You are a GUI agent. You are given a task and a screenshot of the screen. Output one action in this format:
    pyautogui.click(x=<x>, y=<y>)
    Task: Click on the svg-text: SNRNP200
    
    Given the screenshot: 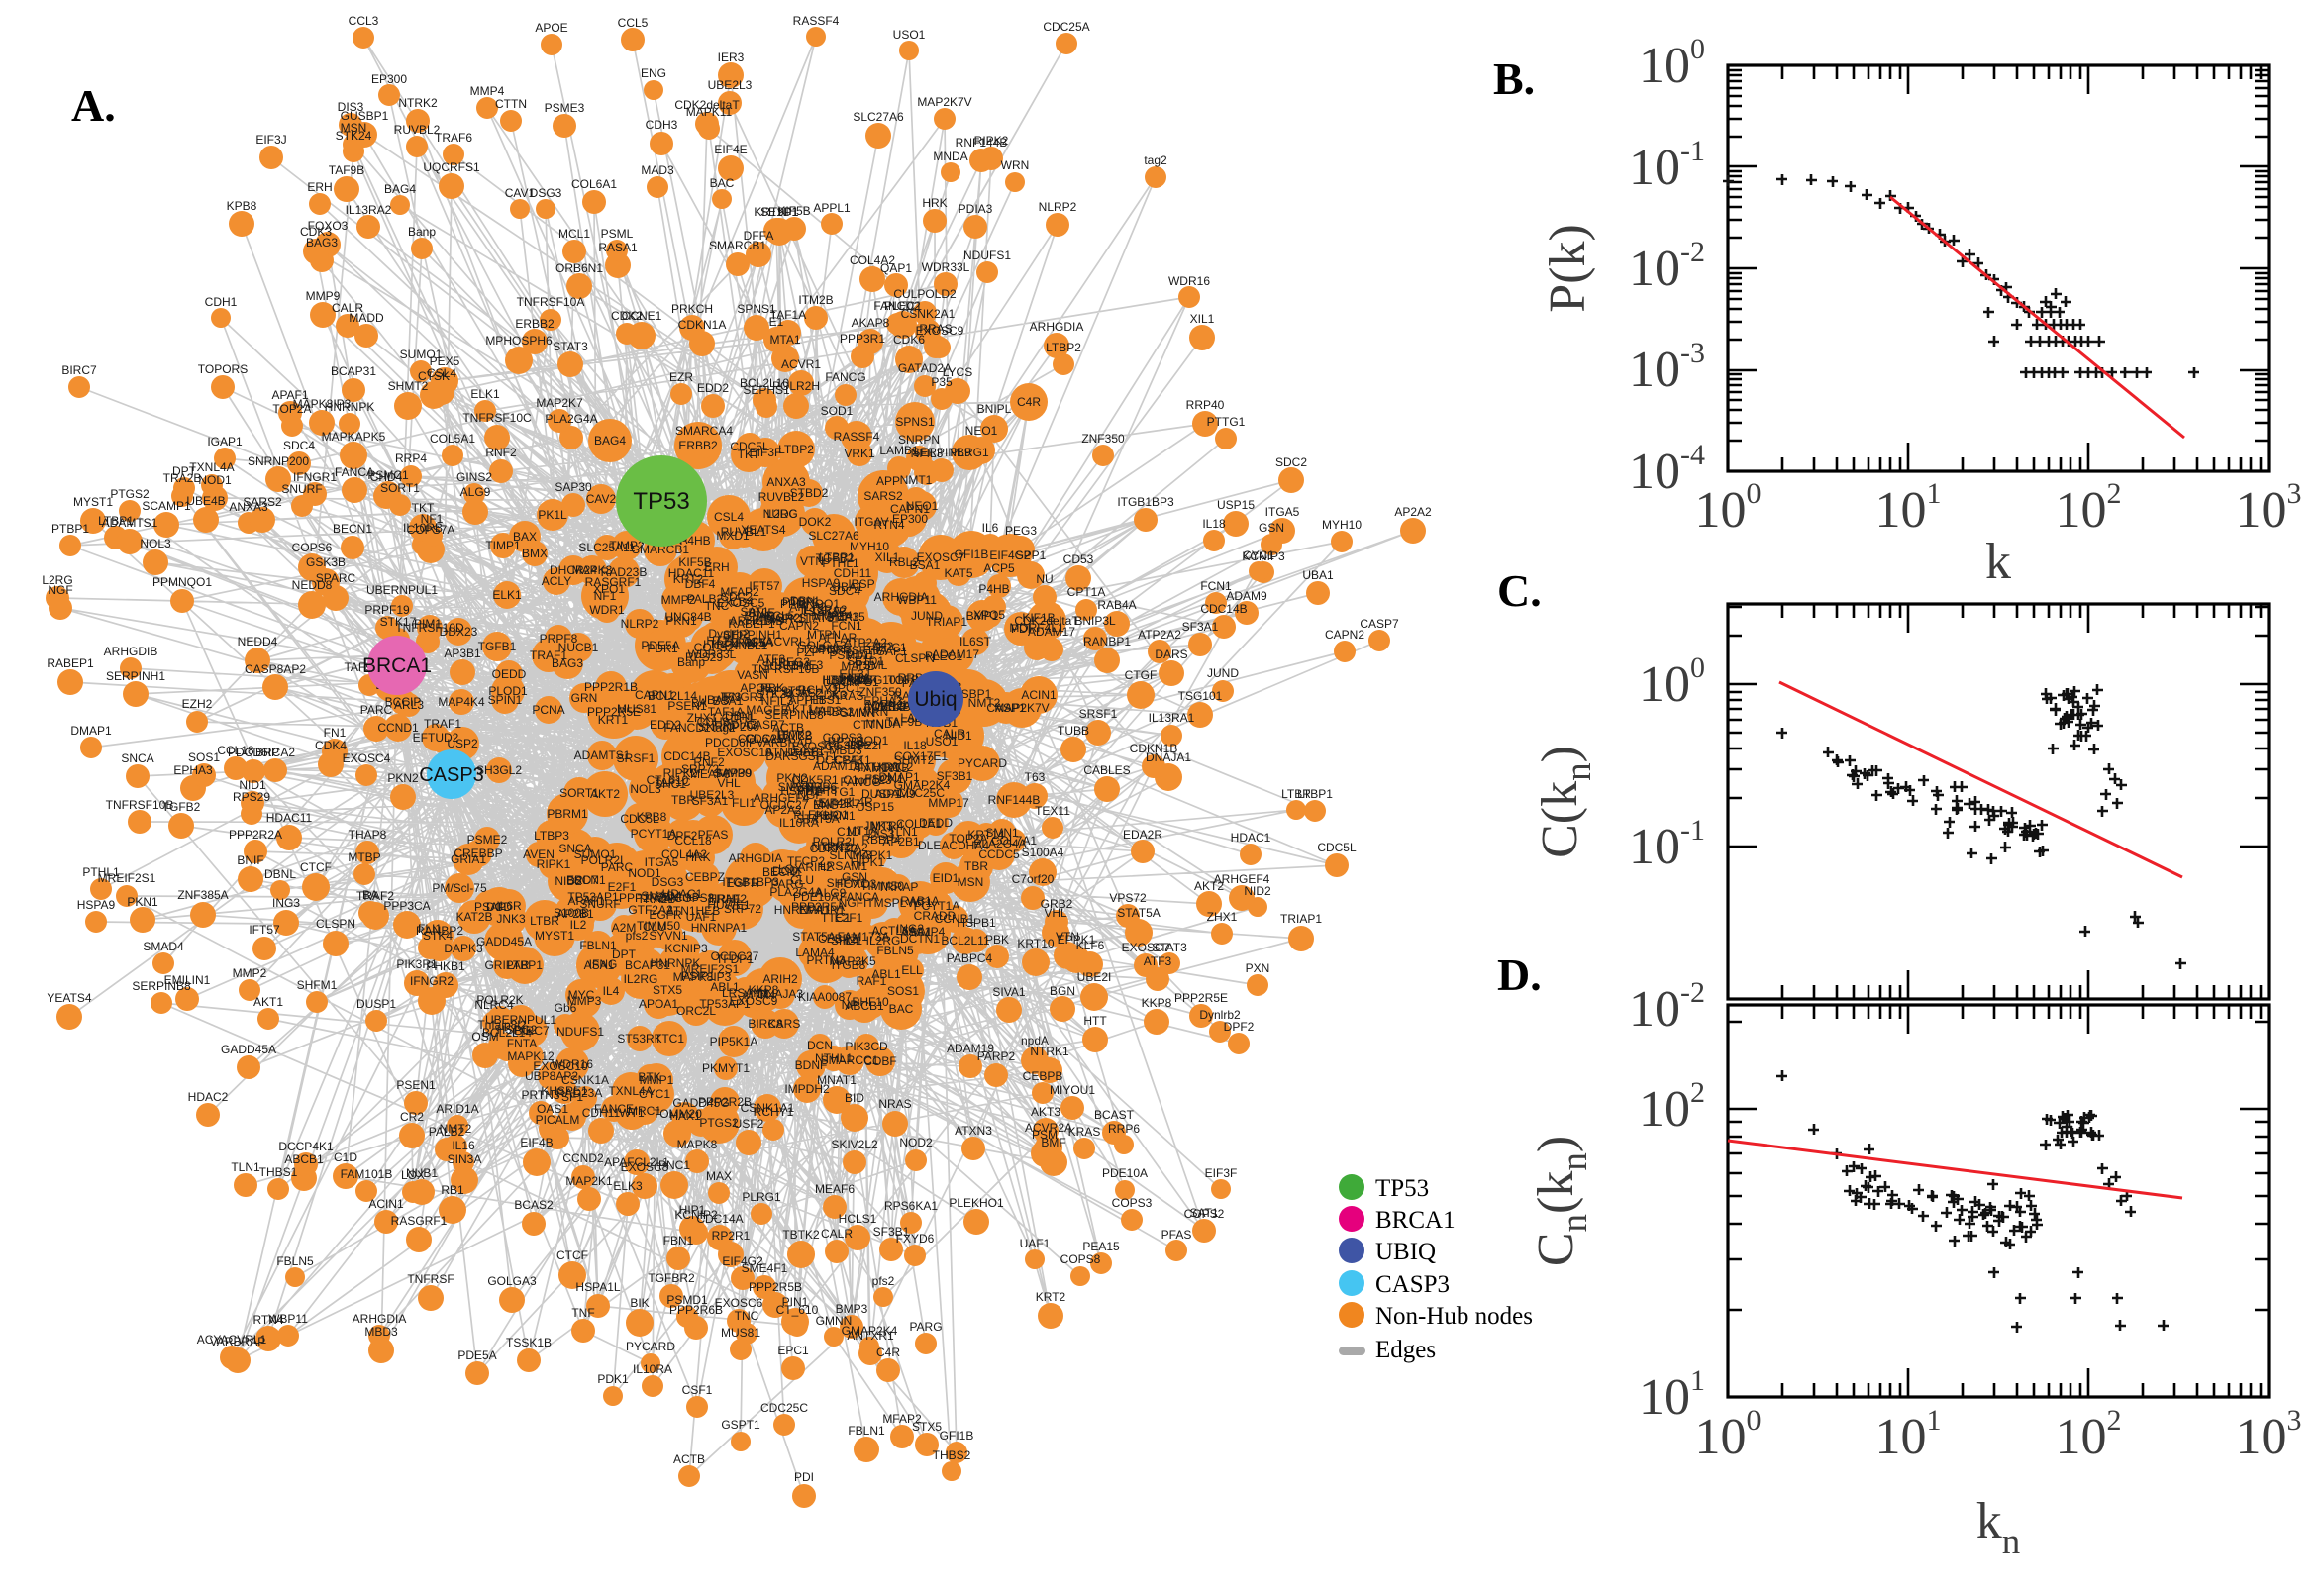 What is the action you would take?
    pyautogui.click(x=278, y=461)
    